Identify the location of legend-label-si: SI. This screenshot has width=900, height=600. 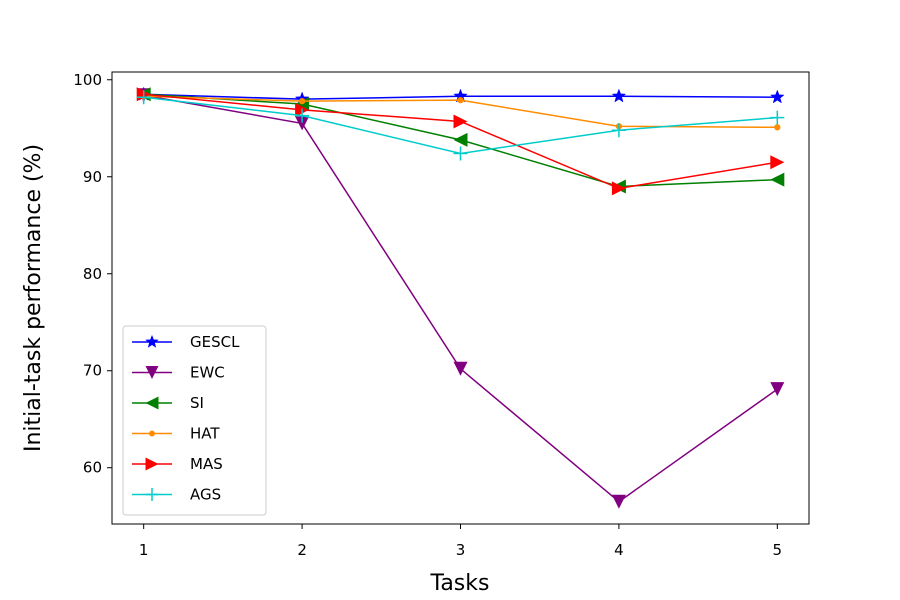
(197, 403).